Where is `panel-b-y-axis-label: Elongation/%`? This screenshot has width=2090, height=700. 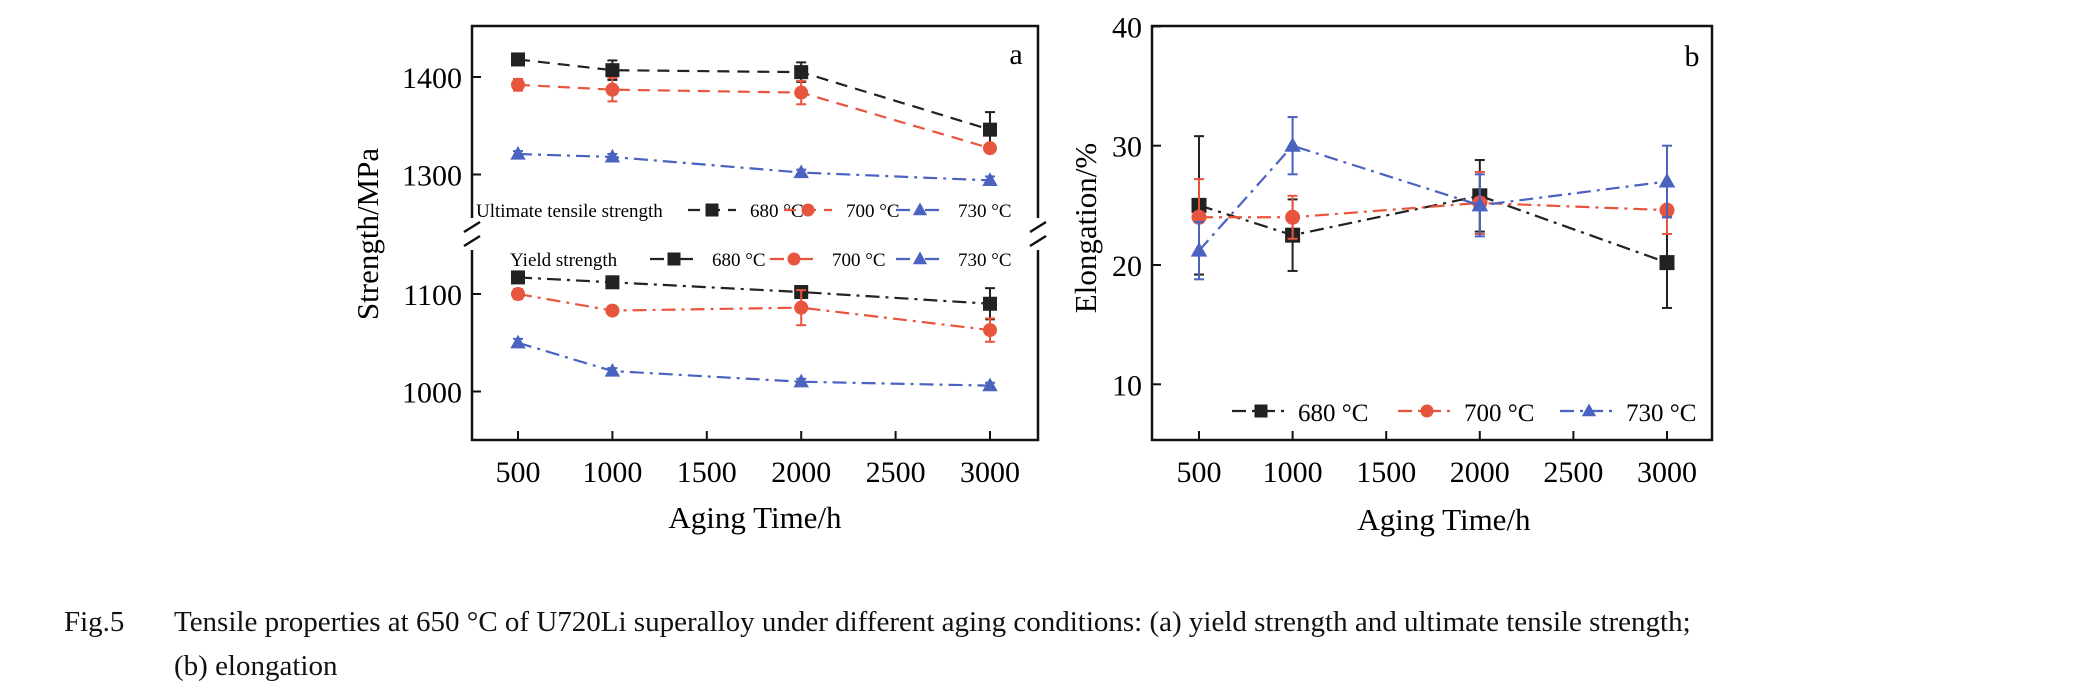 panel-b-y-axis-label: Elongation/% is located at coordinates (1085, 228).